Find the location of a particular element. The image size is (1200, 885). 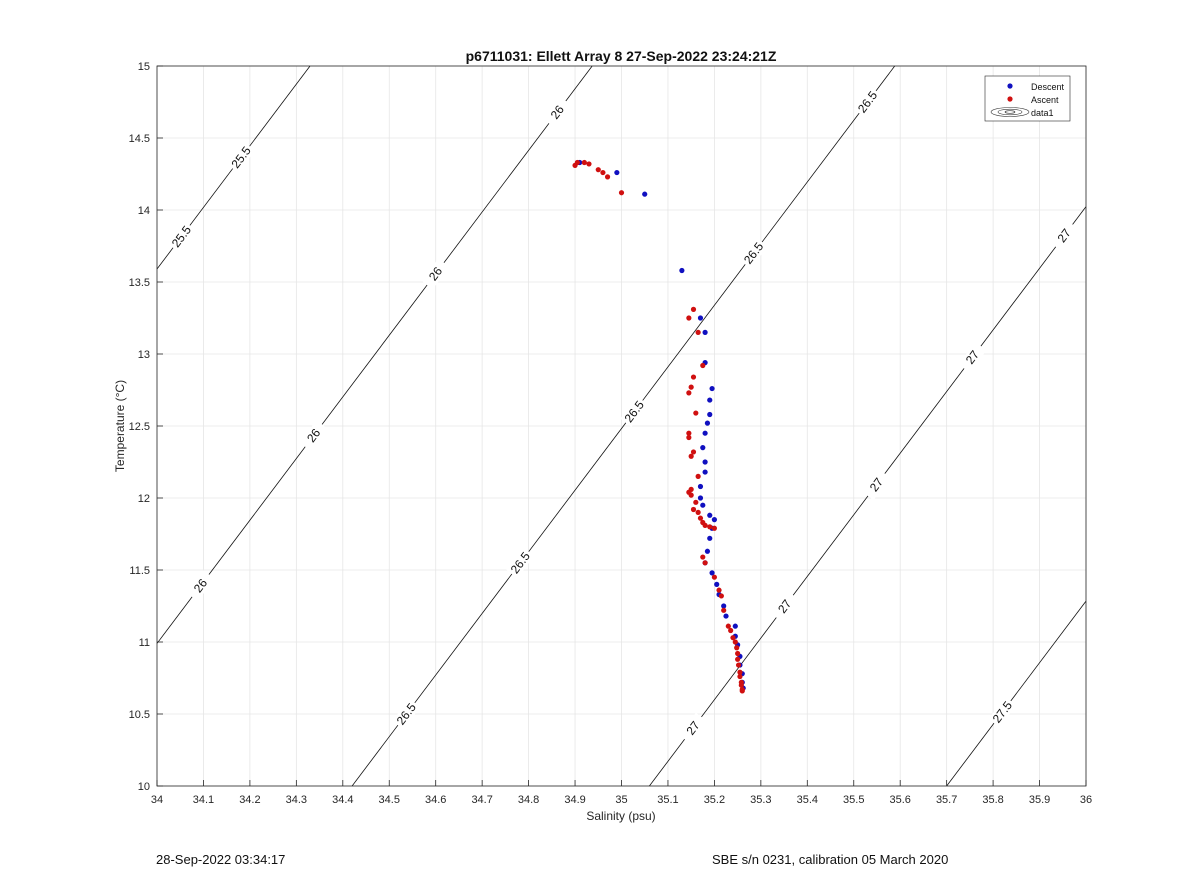

footer-calibration: SBE s/n 0231, calibration 05 March 2020 is located at coordinates (830, 859).